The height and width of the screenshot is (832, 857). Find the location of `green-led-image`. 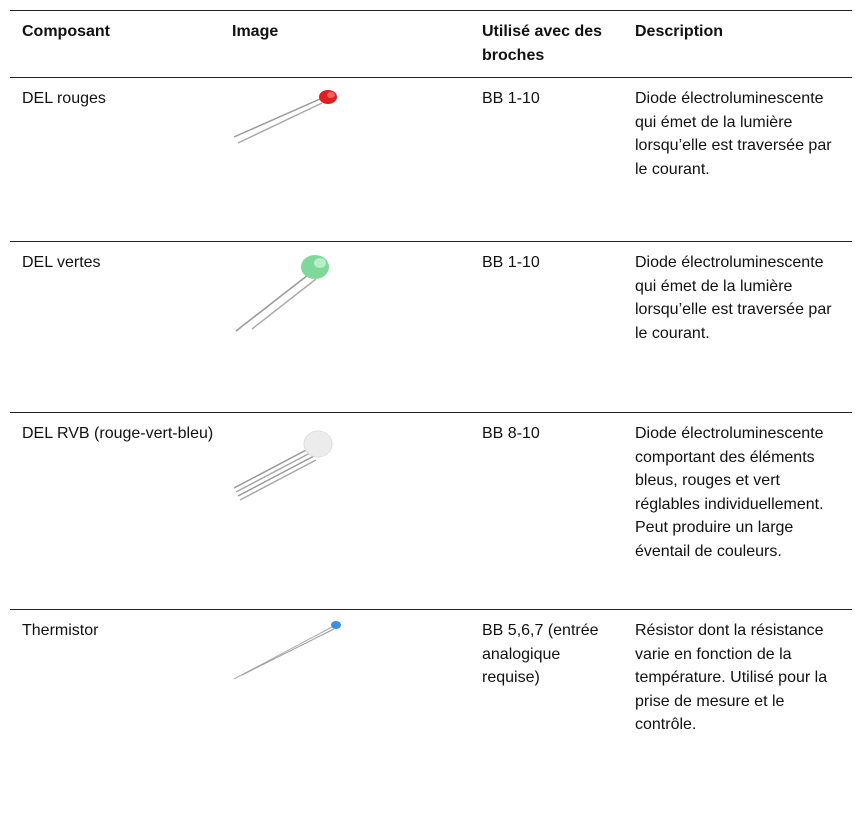

green-led-image is located at coordinates (282, 293).